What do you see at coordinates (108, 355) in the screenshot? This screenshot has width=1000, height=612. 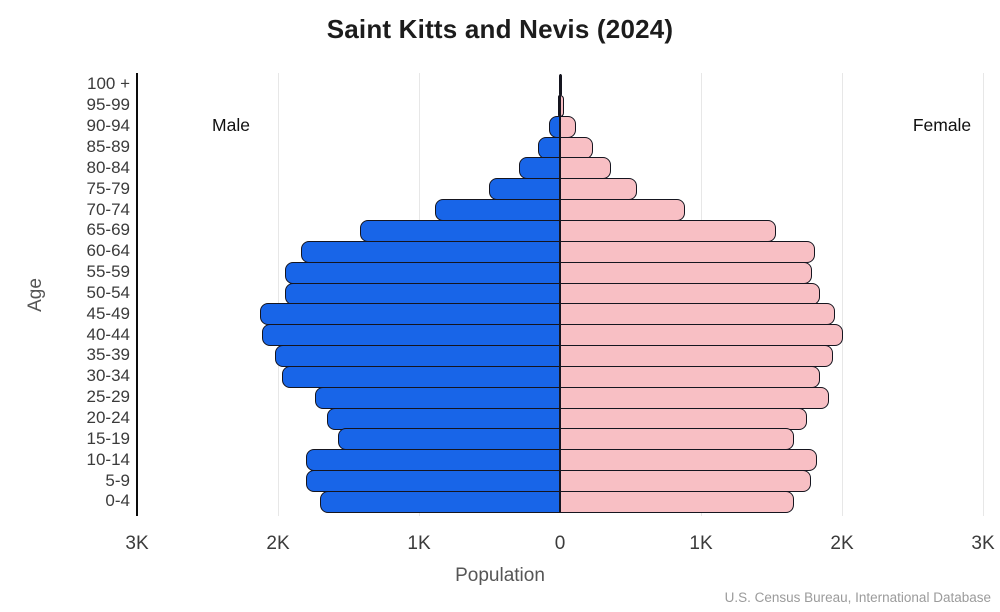 I see `y-tick-label: 35-39` at bounding box center [108, 355].